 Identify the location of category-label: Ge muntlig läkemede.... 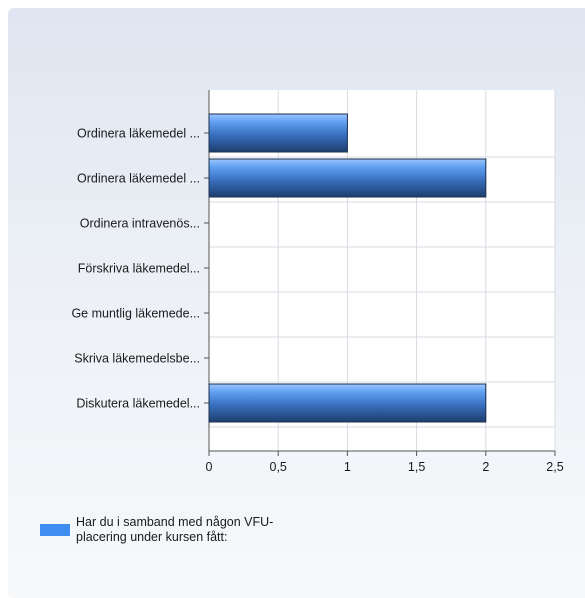
(135, 314).